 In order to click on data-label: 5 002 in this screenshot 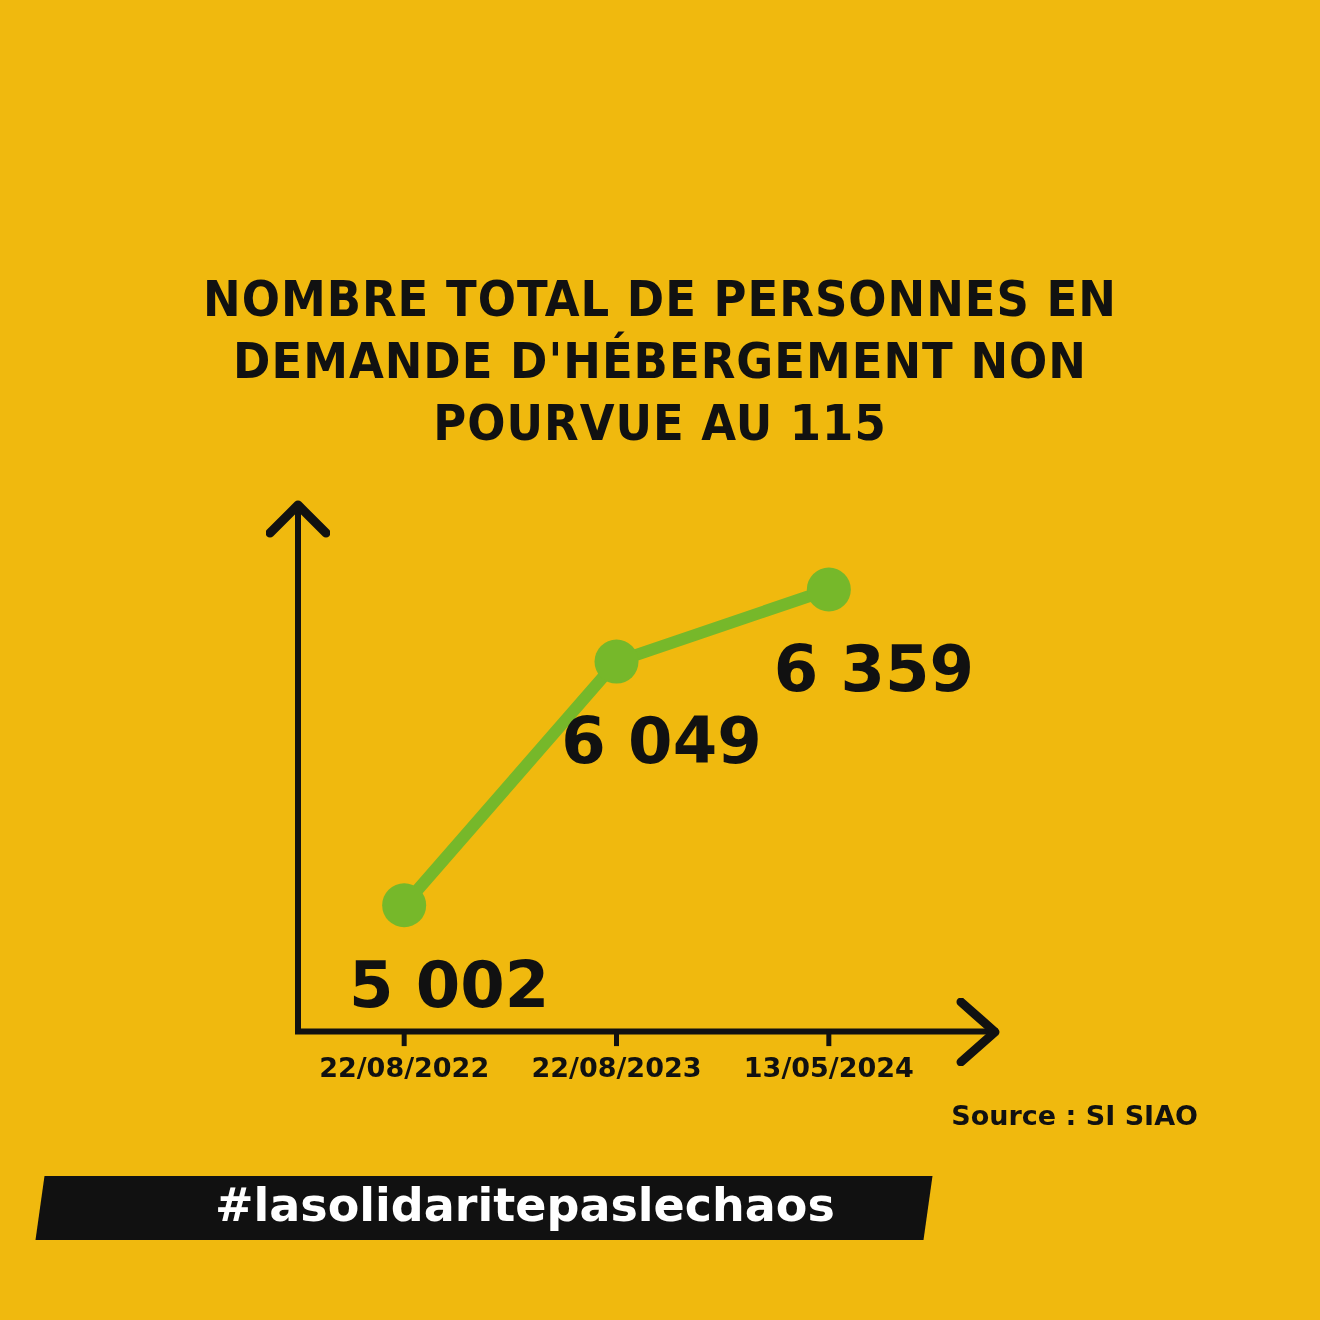, I will do `click(449, 984)`.